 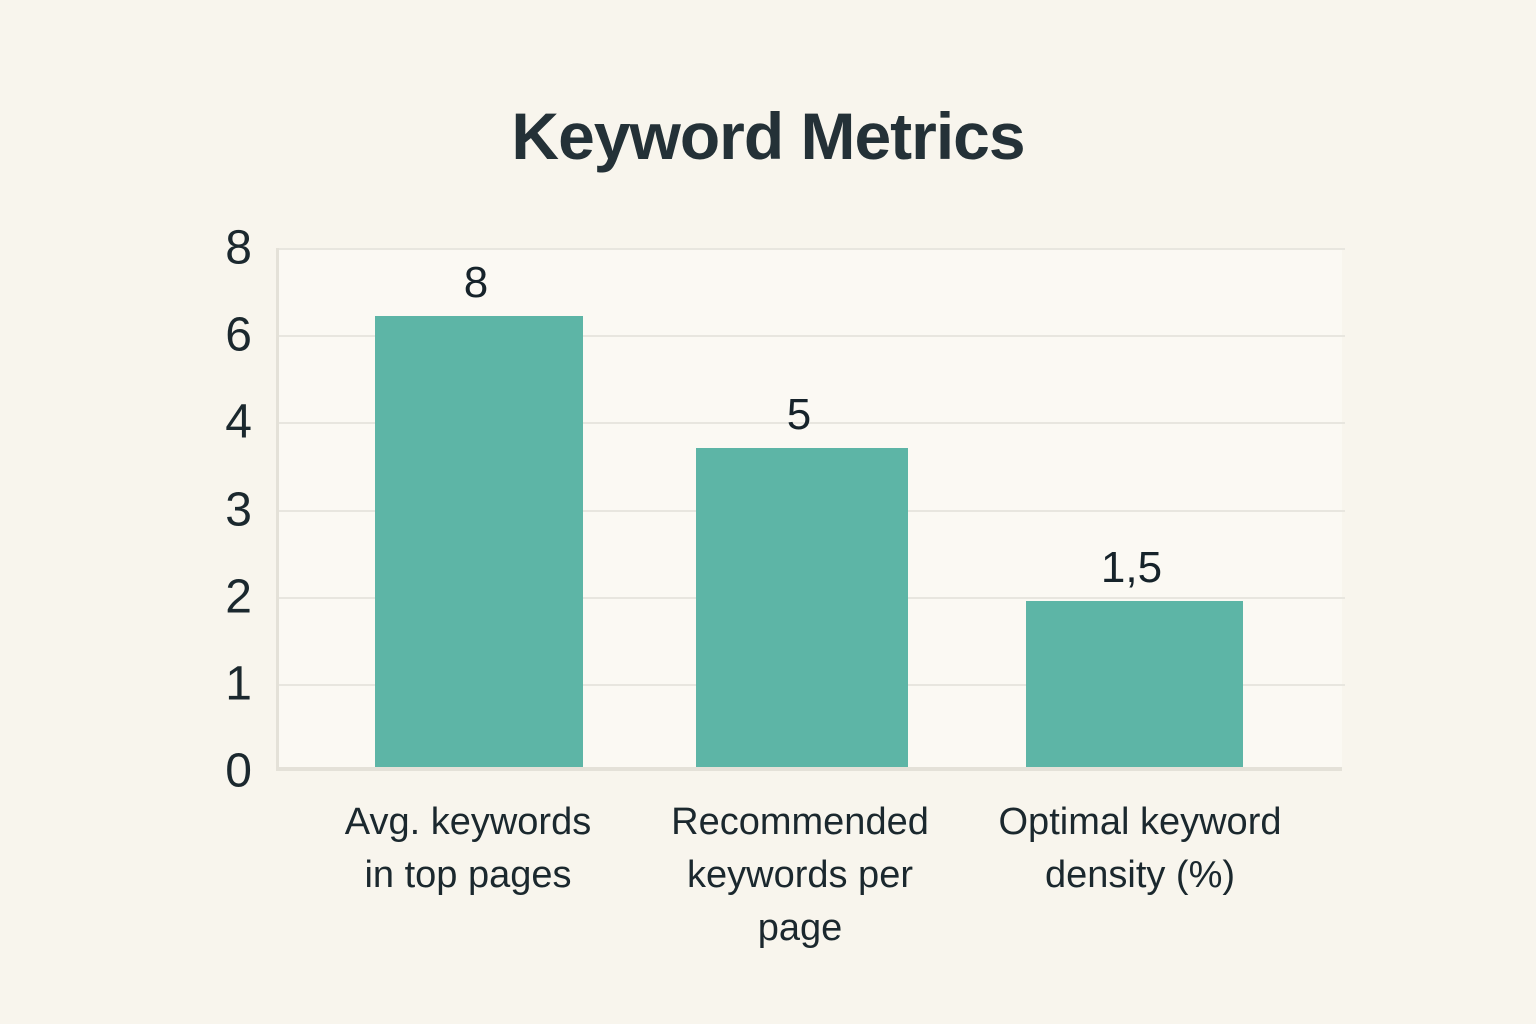 What do you see at coordinates (1140, 849) in the screenshot?
I see `x-axis-category-label: Optimal keyword density (%)` at bounding box center [1140, 849].